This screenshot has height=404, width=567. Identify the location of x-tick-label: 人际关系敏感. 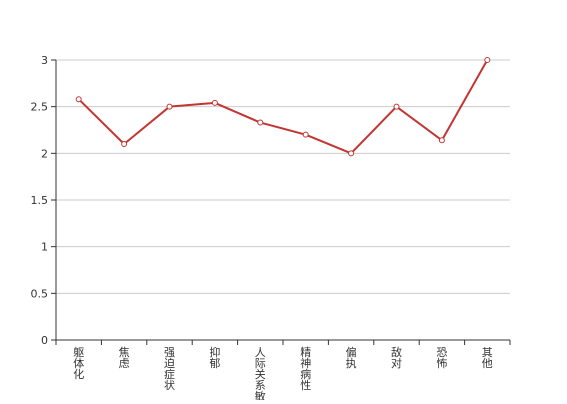
(260, 373).